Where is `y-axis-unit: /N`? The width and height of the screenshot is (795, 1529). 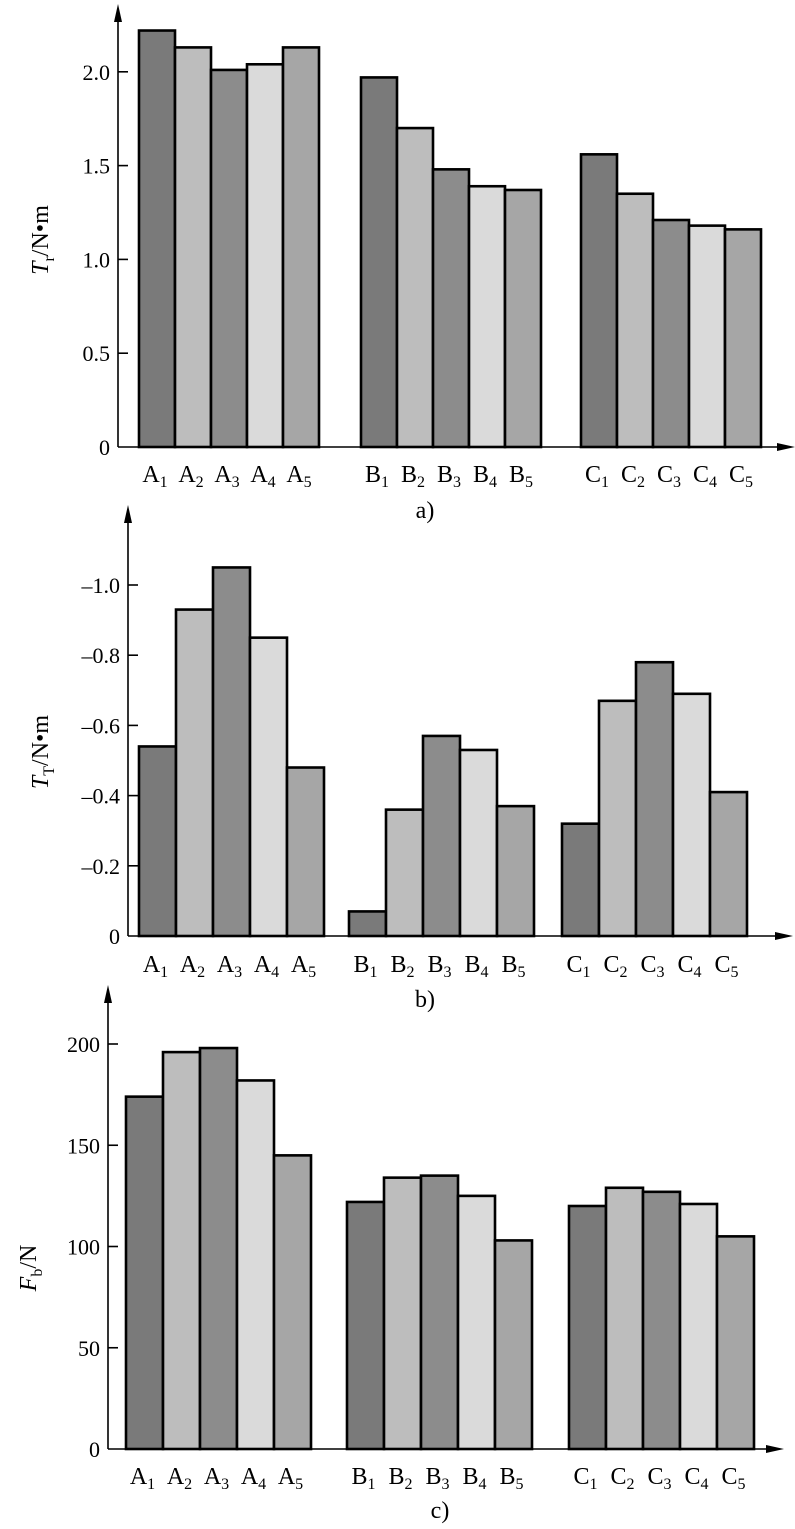 y-axis-unit: /N is located at coordinates (29, 1257).